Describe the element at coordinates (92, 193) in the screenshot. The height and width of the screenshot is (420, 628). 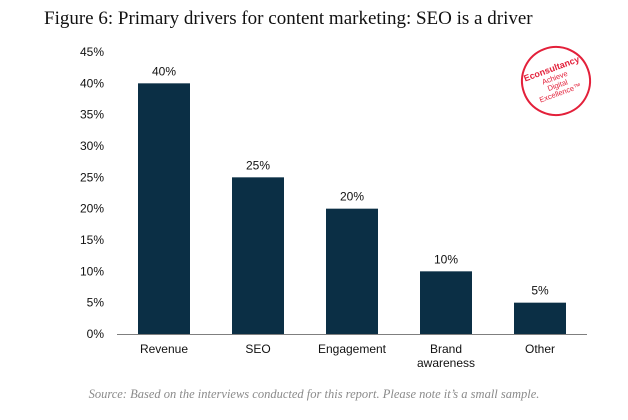
I see `y-axis-ticks: 0% 5% 10% 15% 20% 25% 30% 35% 40% 45%` at that location.